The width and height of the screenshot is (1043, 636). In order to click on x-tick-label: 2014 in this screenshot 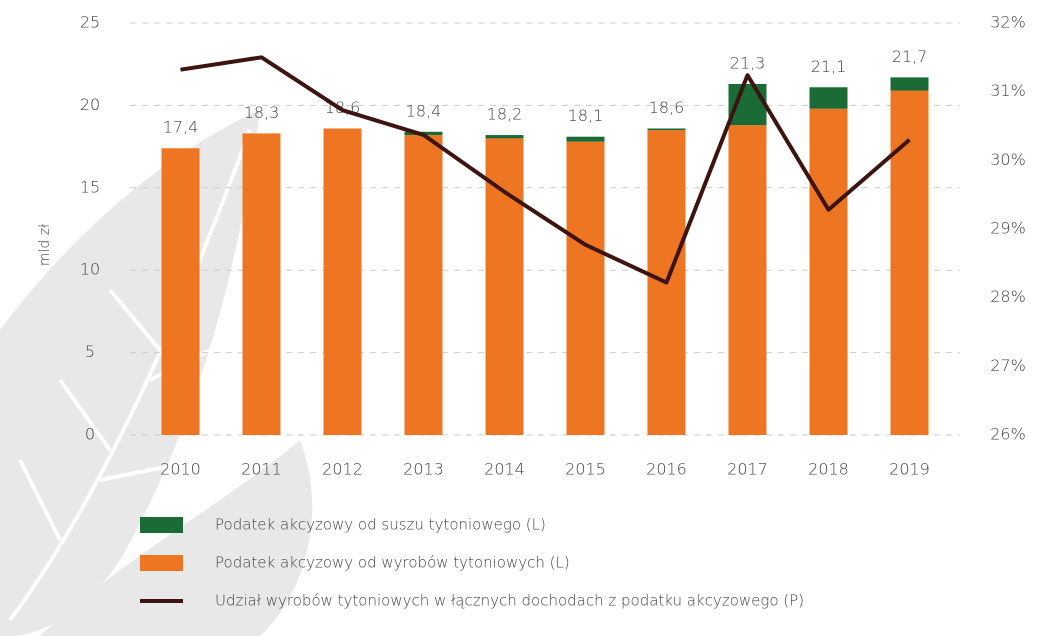, I will do `click(504, 469)`.